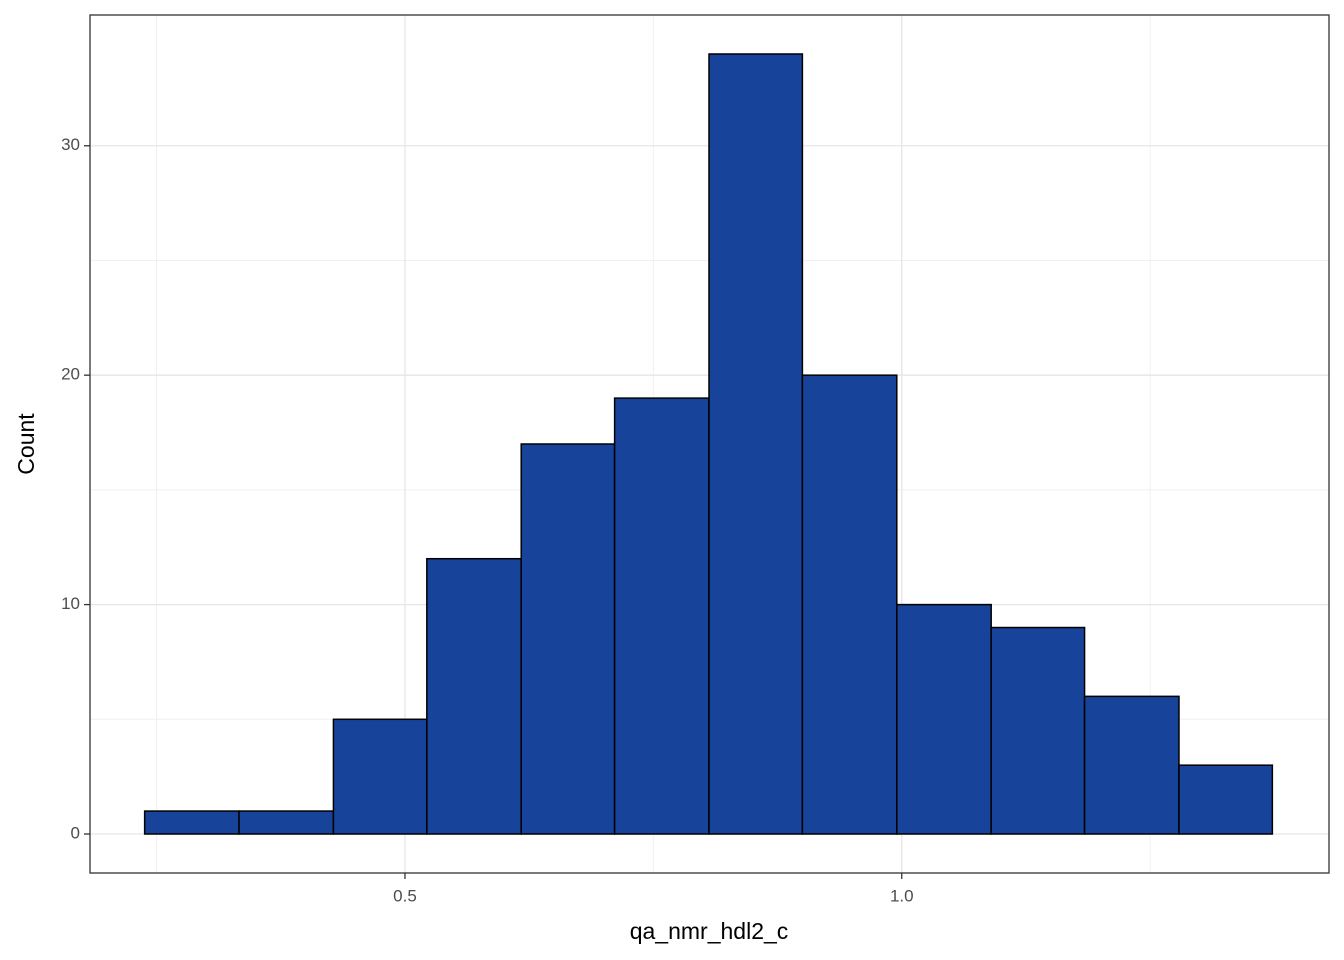 This screenshot has height=960, width=1344. What do you see at coordinates (709, 931) in the screenshot?
I see `x-axis-label: qa_nmr_hdl2_c` at bounding box center [709, 931].